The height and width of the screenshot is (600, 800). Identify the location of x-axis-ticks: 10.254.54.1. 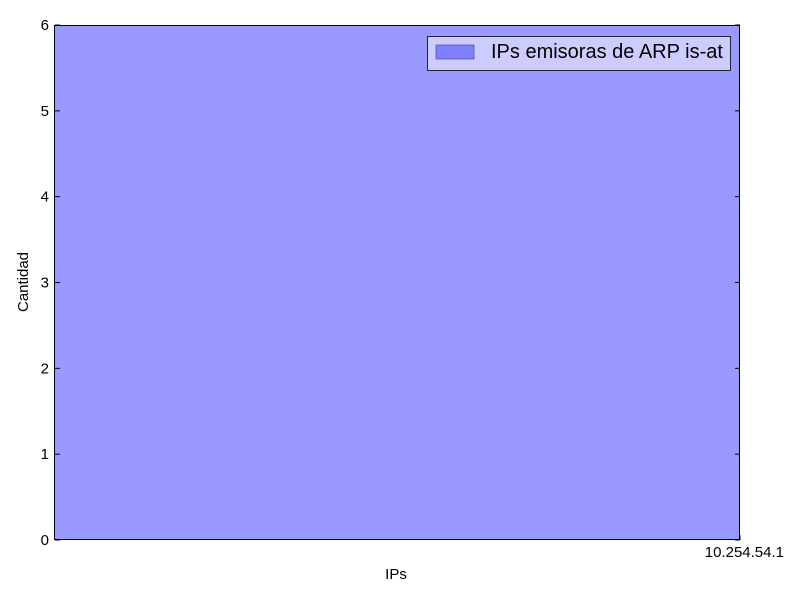
(744, 548).